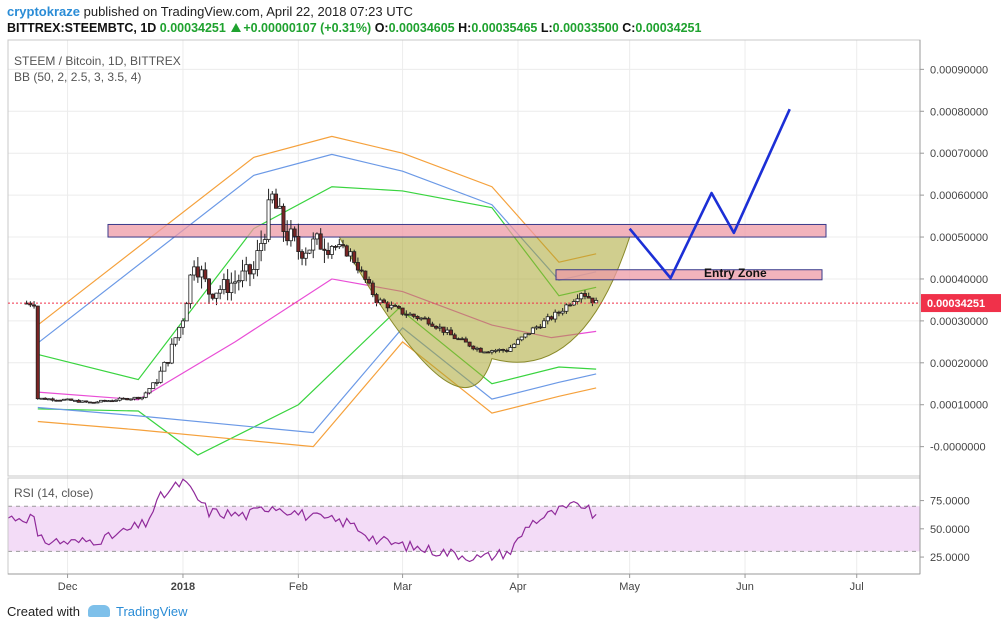 Image resolution: width=1002 pixels, height=630 pixels. Describe the element at coordinates (151, 611) in the screenshot. I see `brand-link: TradingView` at that location.